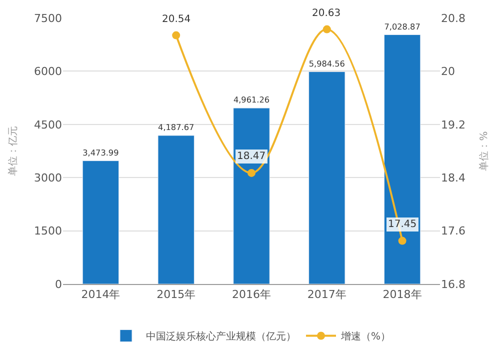 The height and width of the screenshot is (362, 500). What do you see at coordinates (402, 26) in the screenshot?
I see `data-label: 7,028.87` at bounding box center [402, 26].